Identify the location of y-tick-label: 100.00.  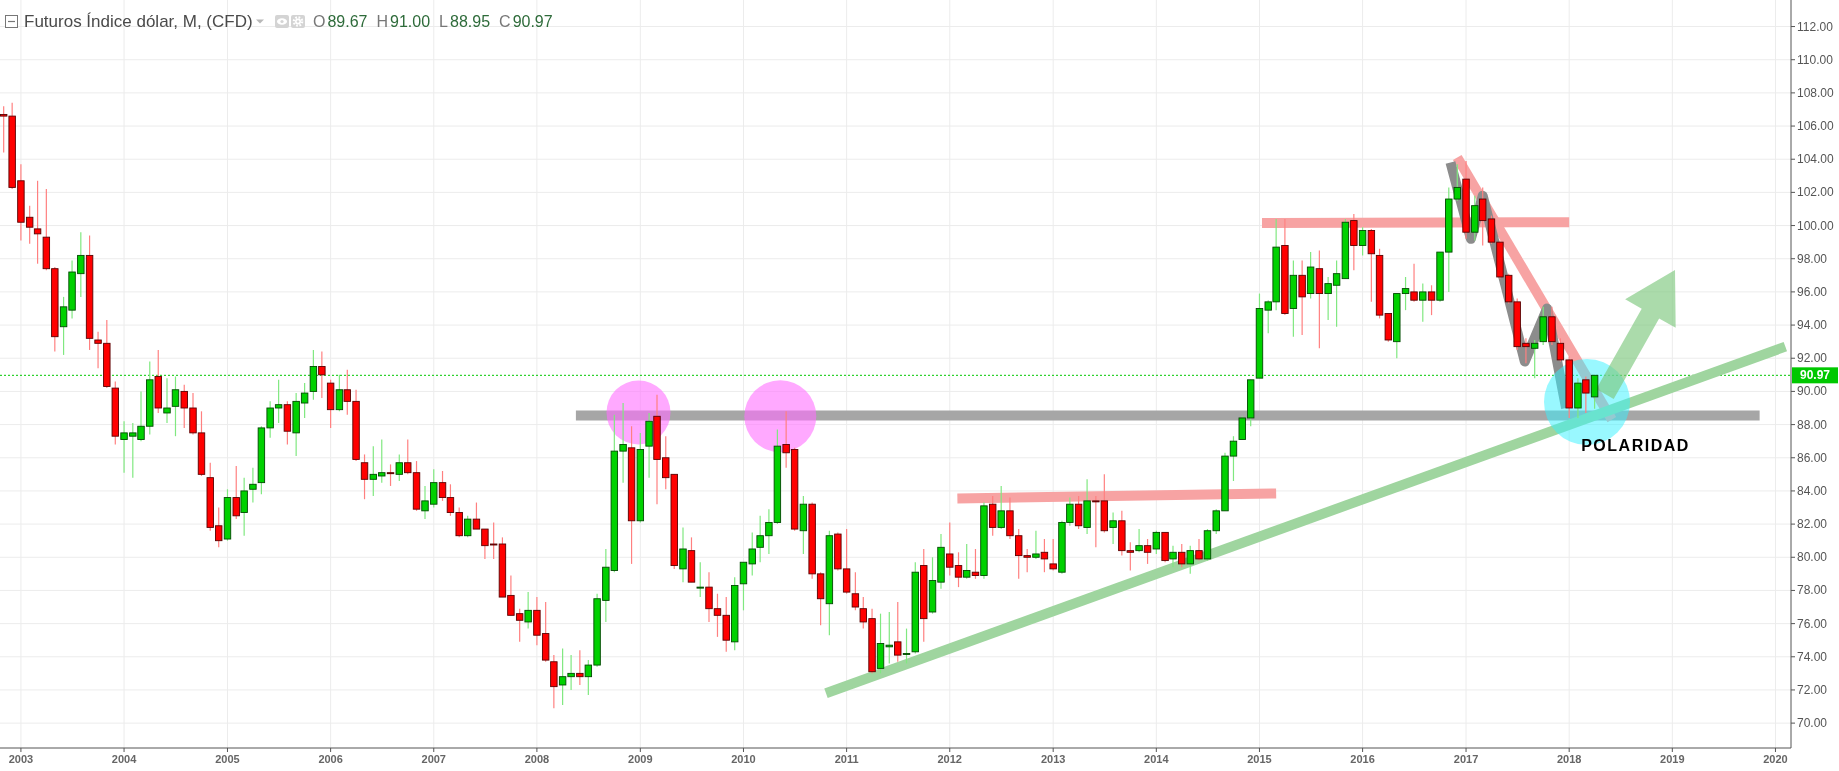
(1816, 225).